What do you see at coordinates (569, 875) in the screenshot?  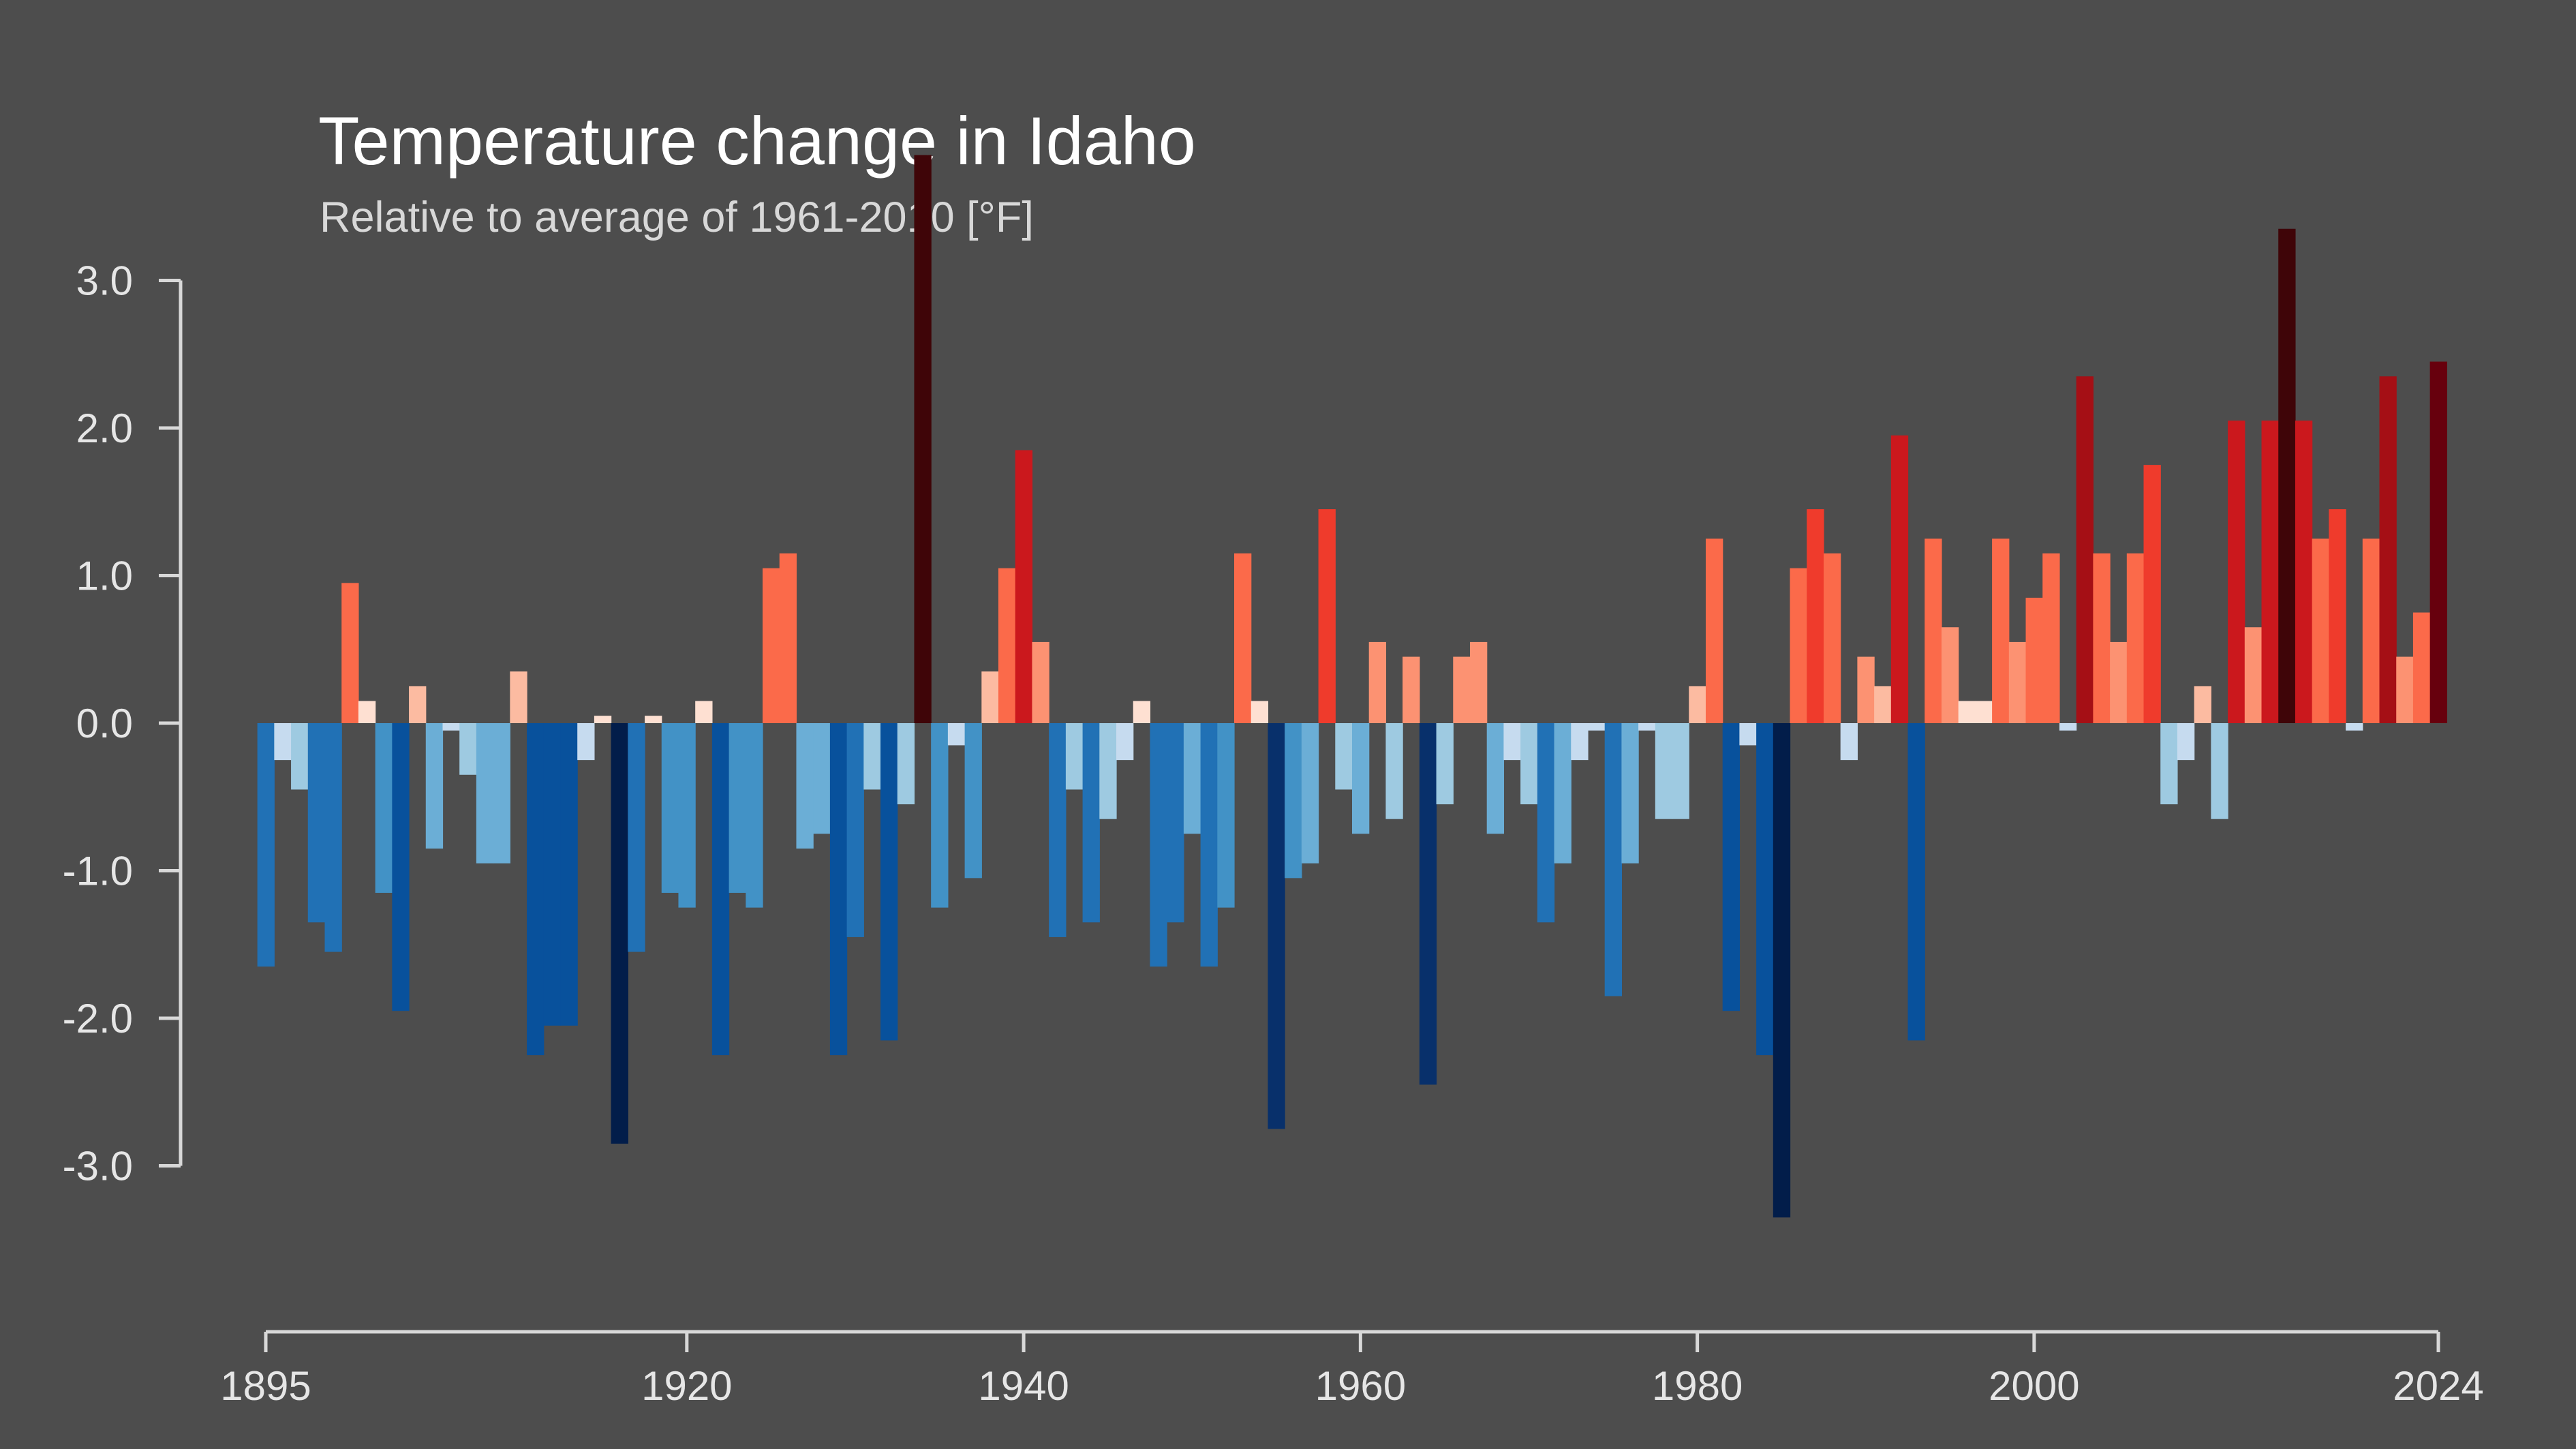 I see `bar-1913` at bounding box center [569, 875].